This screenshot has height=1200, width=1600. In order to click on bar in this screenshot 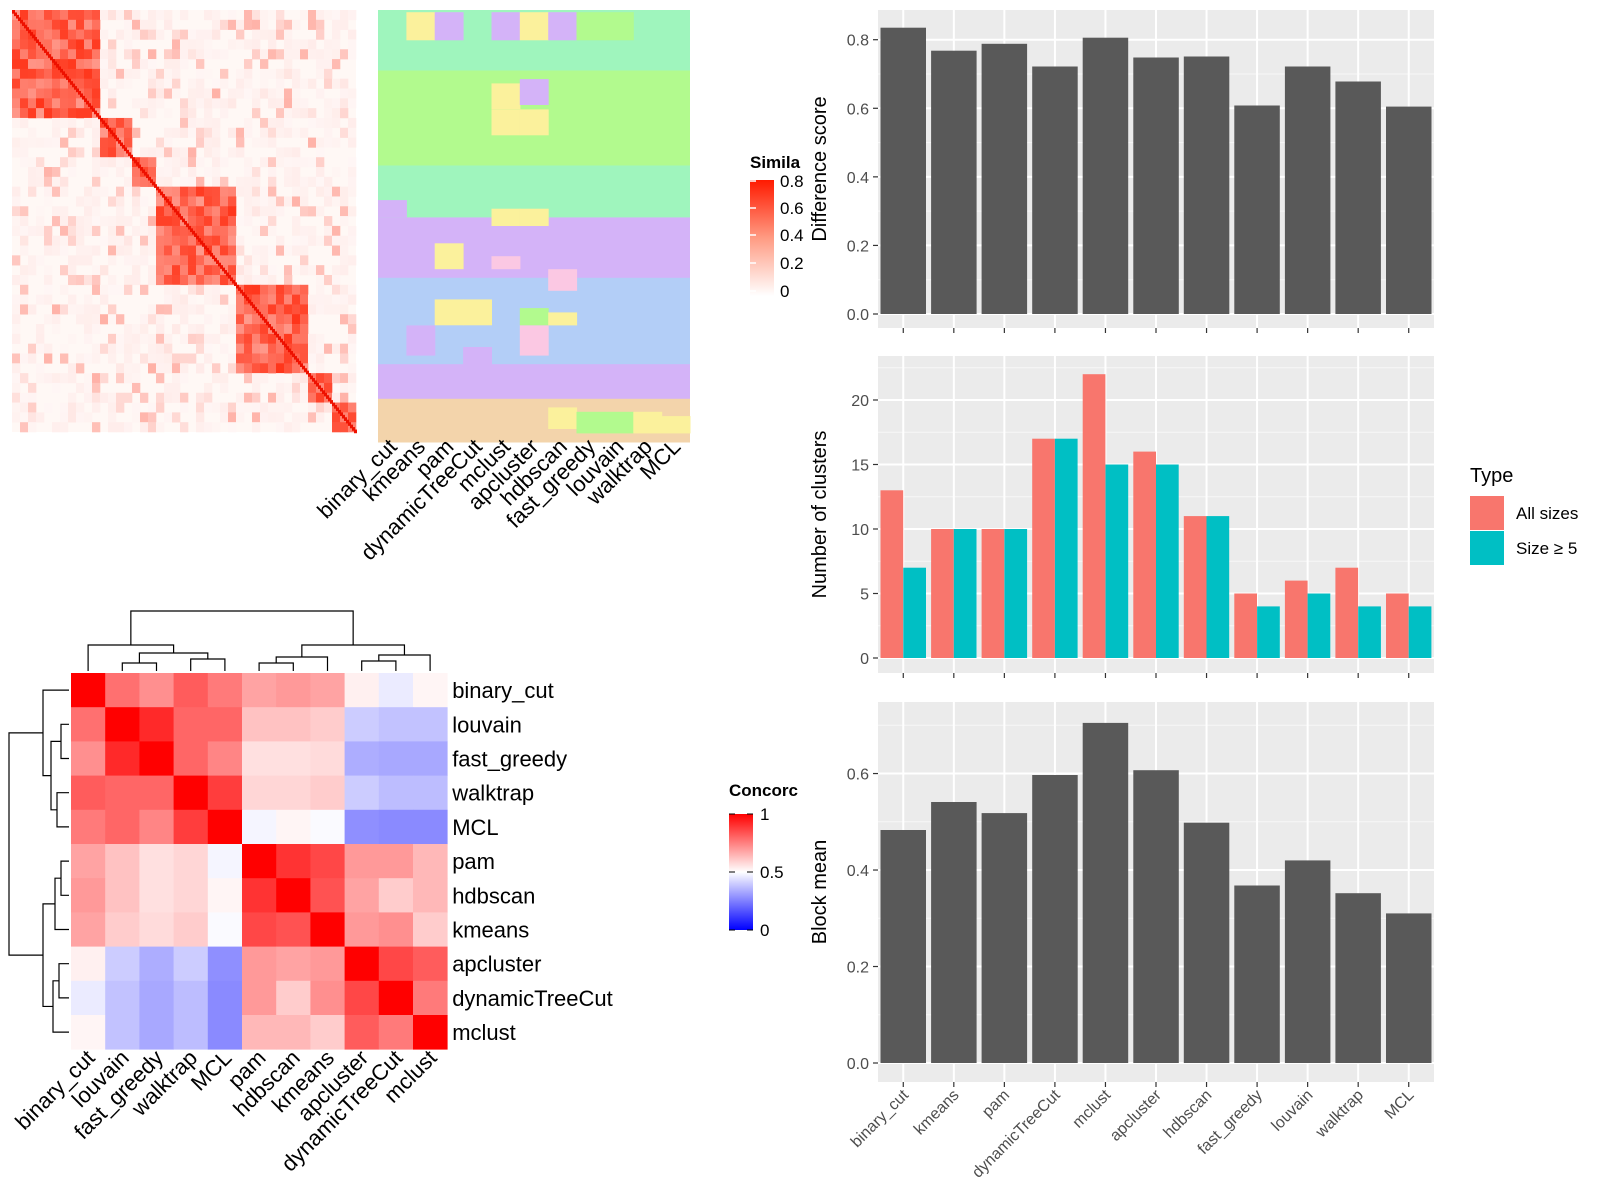, I will do `click(1358, 978)`.